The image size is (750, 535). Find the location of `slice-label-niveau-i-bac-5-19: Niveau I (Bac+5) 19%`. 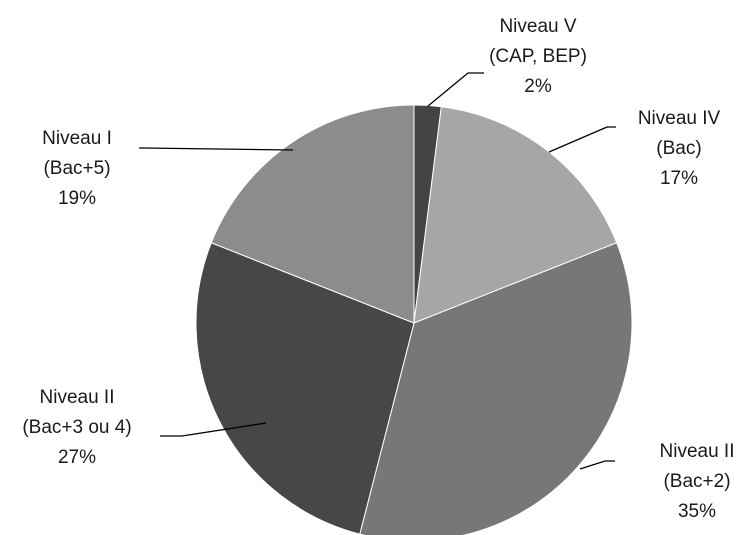

slice-label-niveau-i-bac-5-19: Niveau I (Bac+5) 19% is located at coordinates (77, 168).